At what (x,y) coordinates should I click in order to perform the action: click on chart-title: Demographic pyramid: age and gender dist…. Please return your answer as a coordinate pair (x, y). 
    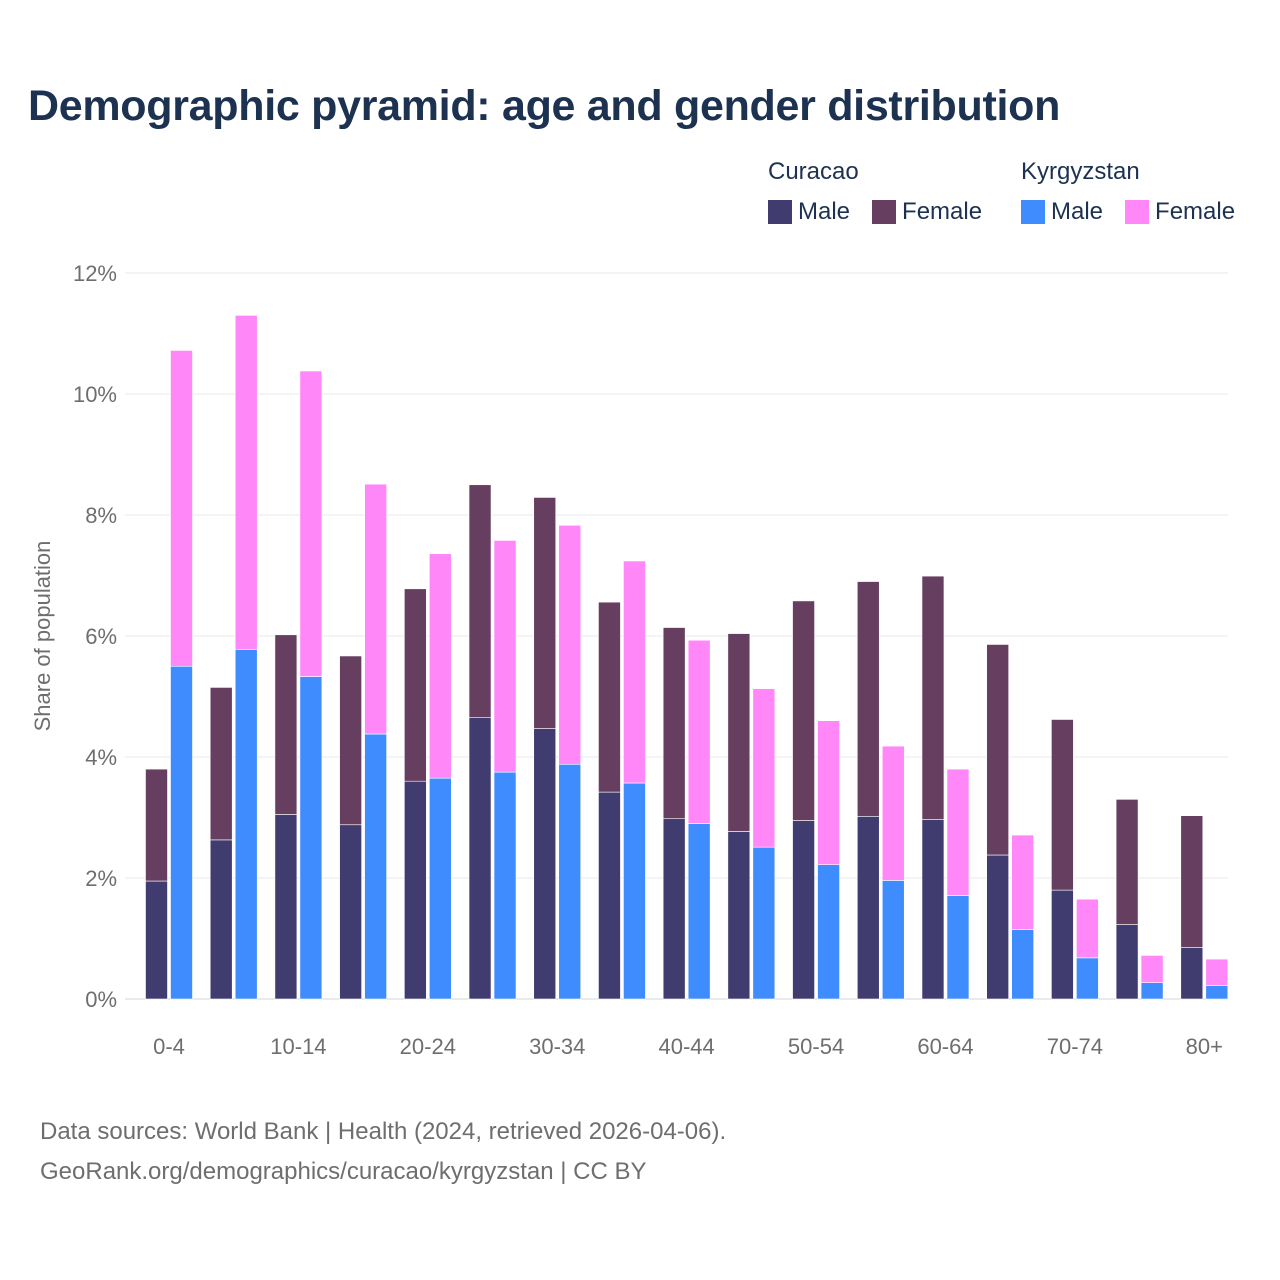
    Looking at the image, I should click on (544, 106).